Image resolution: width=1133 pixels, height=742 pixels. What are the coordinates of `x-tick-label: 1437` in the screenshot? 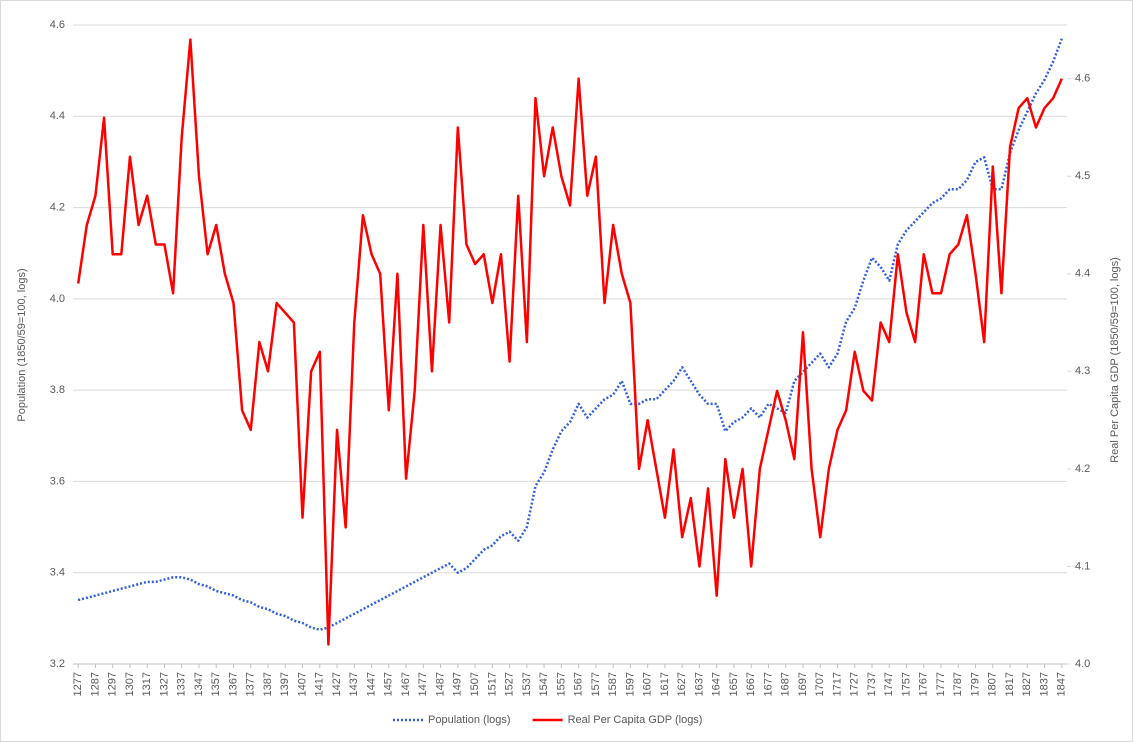 It's located at (354, 684).